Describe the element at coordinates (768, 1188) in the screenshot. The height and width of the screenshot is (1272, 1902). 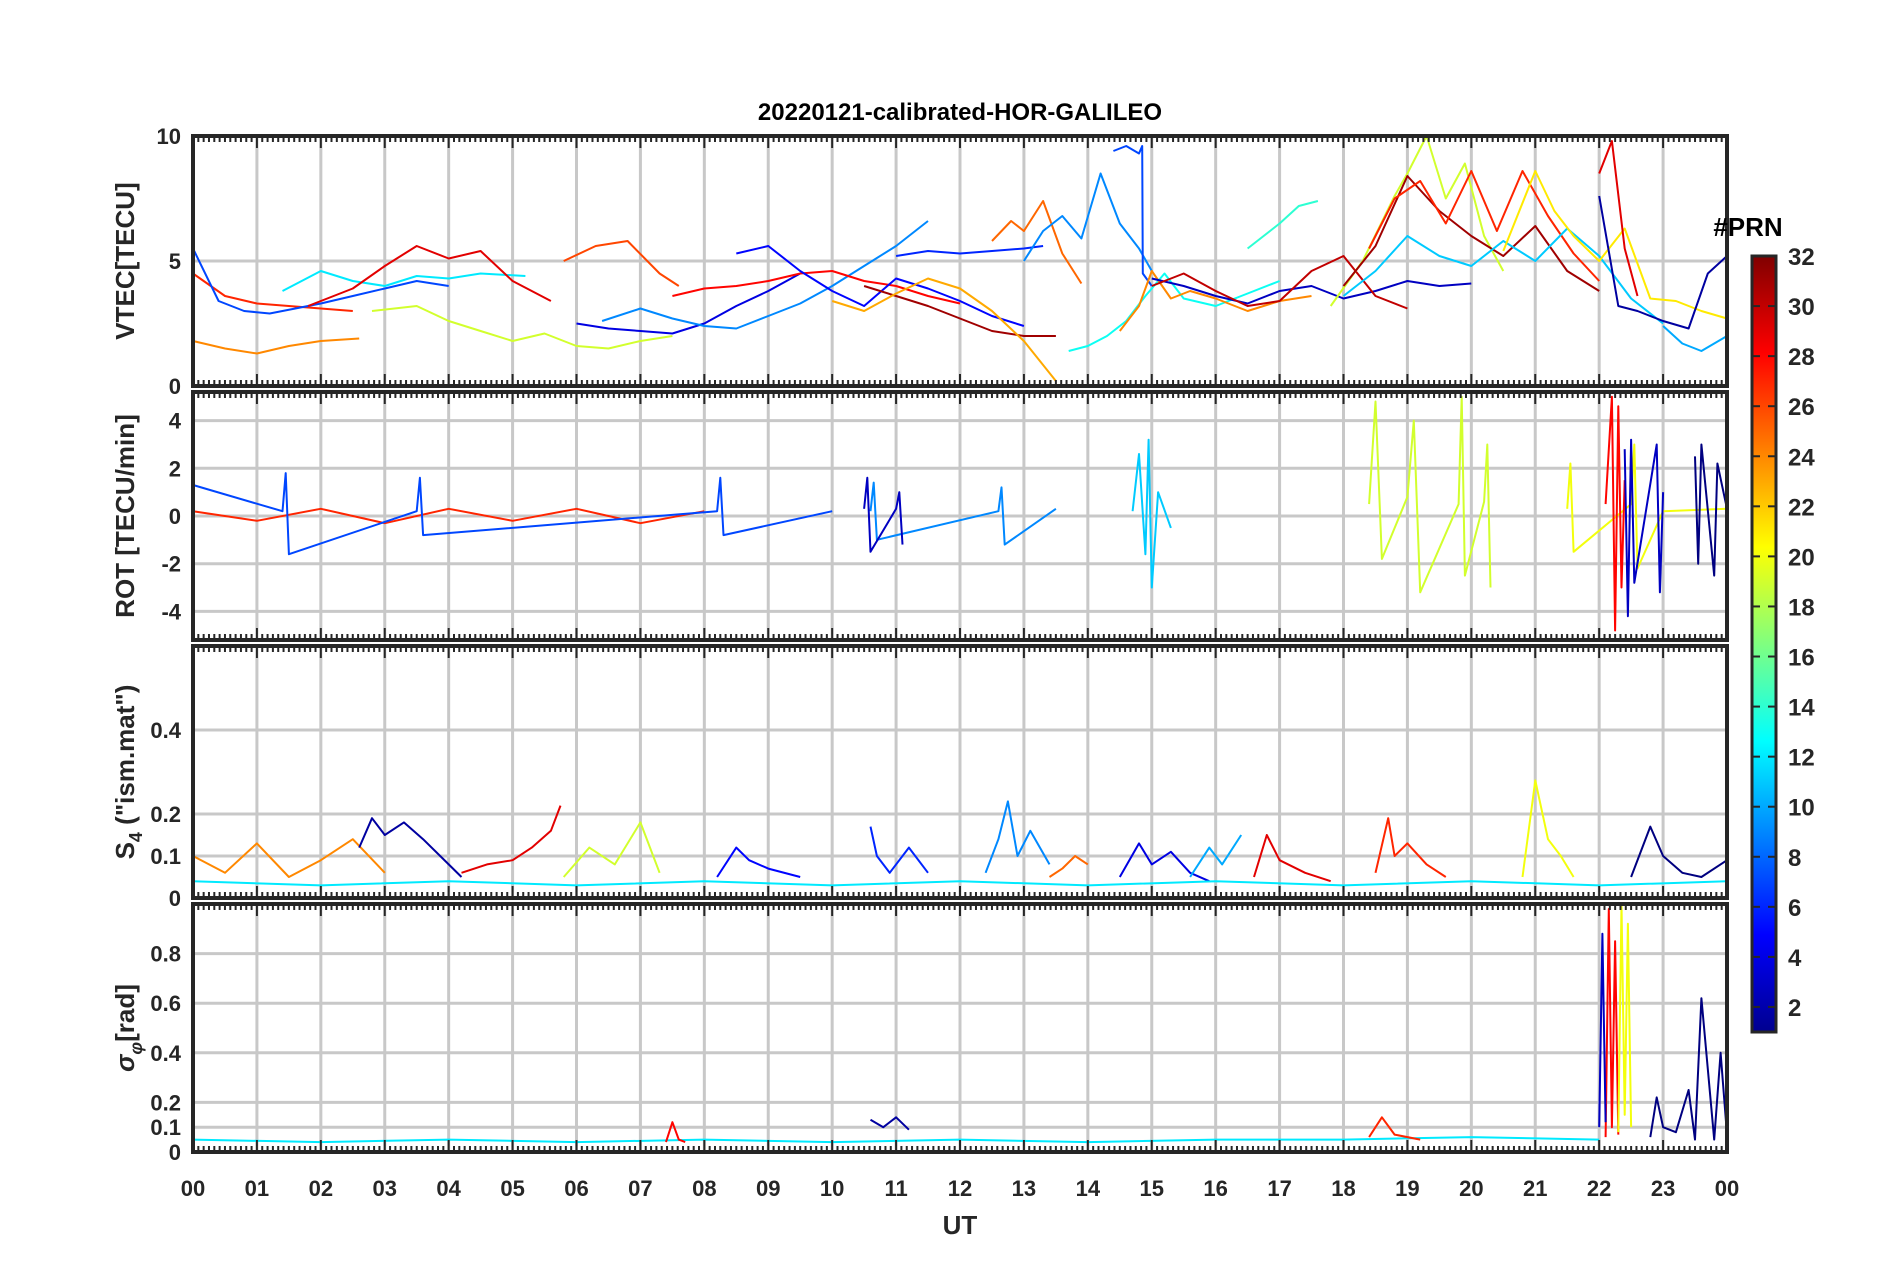
I see `x-tick-label: 09` at that location.